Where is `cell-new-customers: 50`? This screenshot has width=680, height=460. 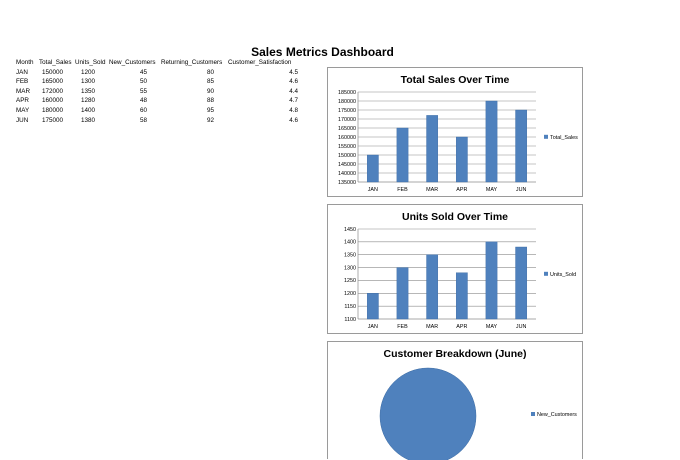
cell-new-customers: 50 is located at coordinates (143, 82).